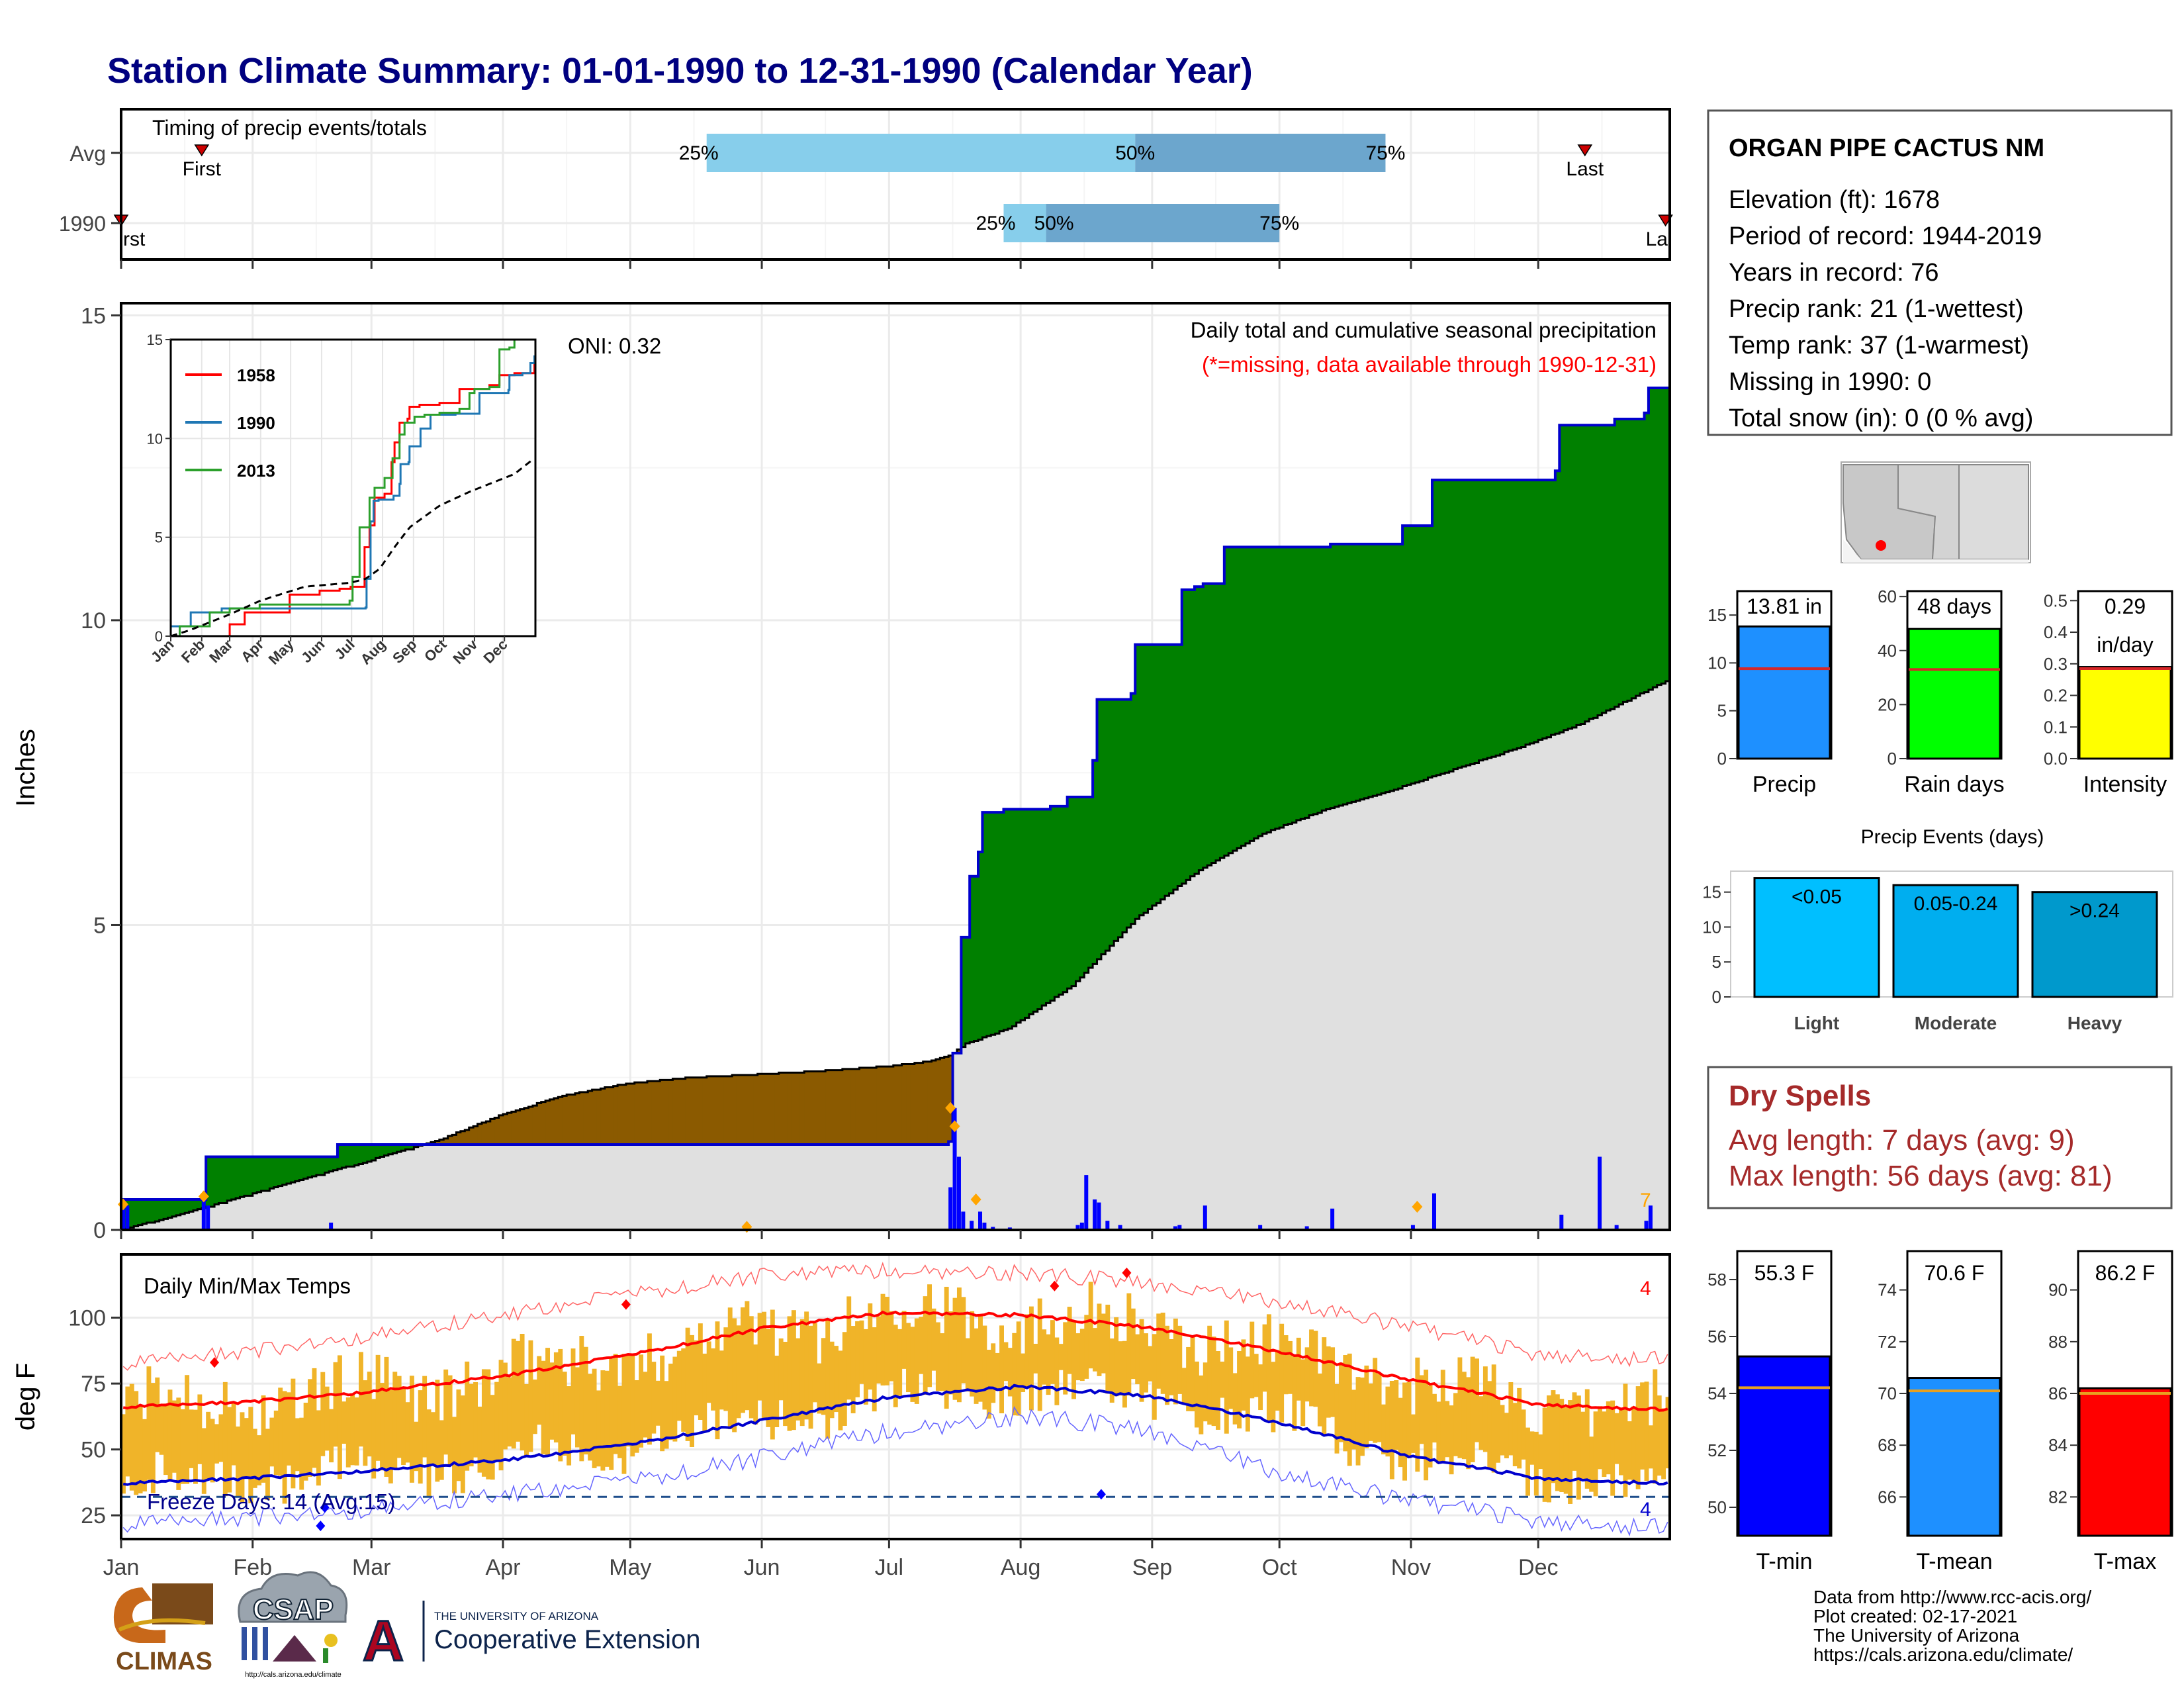 The image size is (2184, 1688). What do you see at coordinates (202, 150) in the screenshot?
I see `timing-avg-first-marker` at bounding box center [202, 150].